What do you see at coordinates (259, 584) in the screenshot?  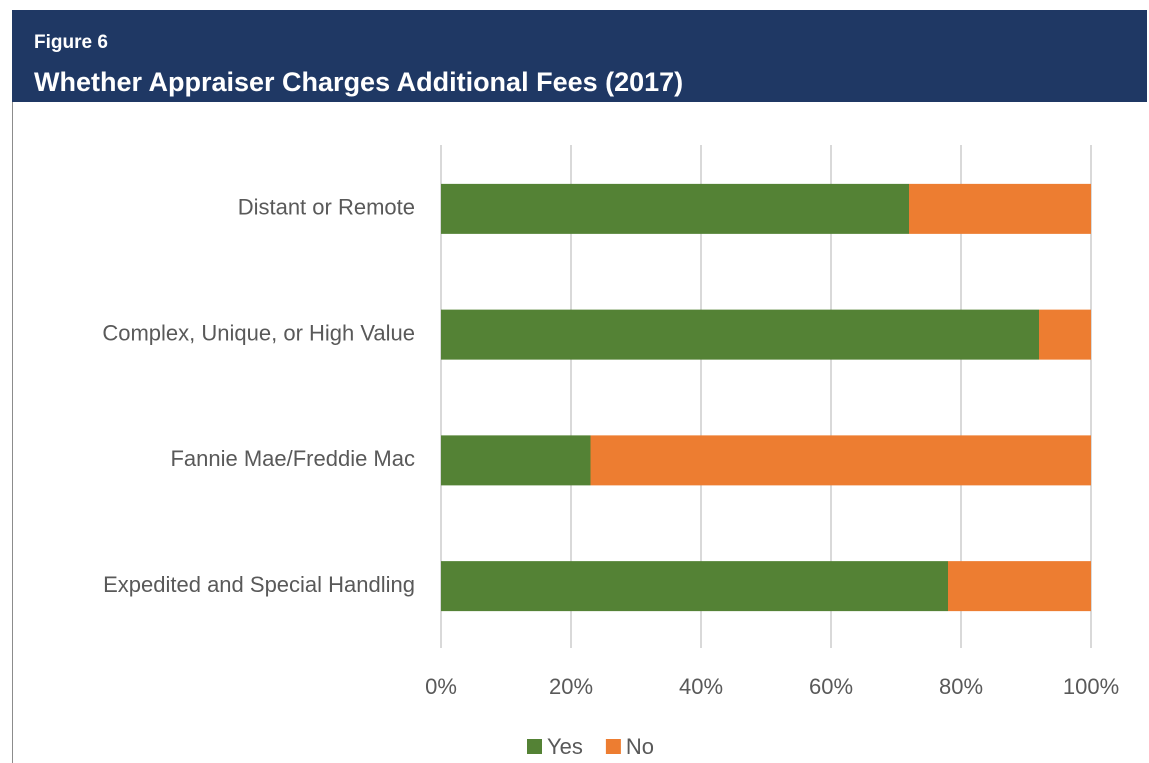 I see `y-tick-label: Expedited and Special Handling` at bounding box center [259, 584].